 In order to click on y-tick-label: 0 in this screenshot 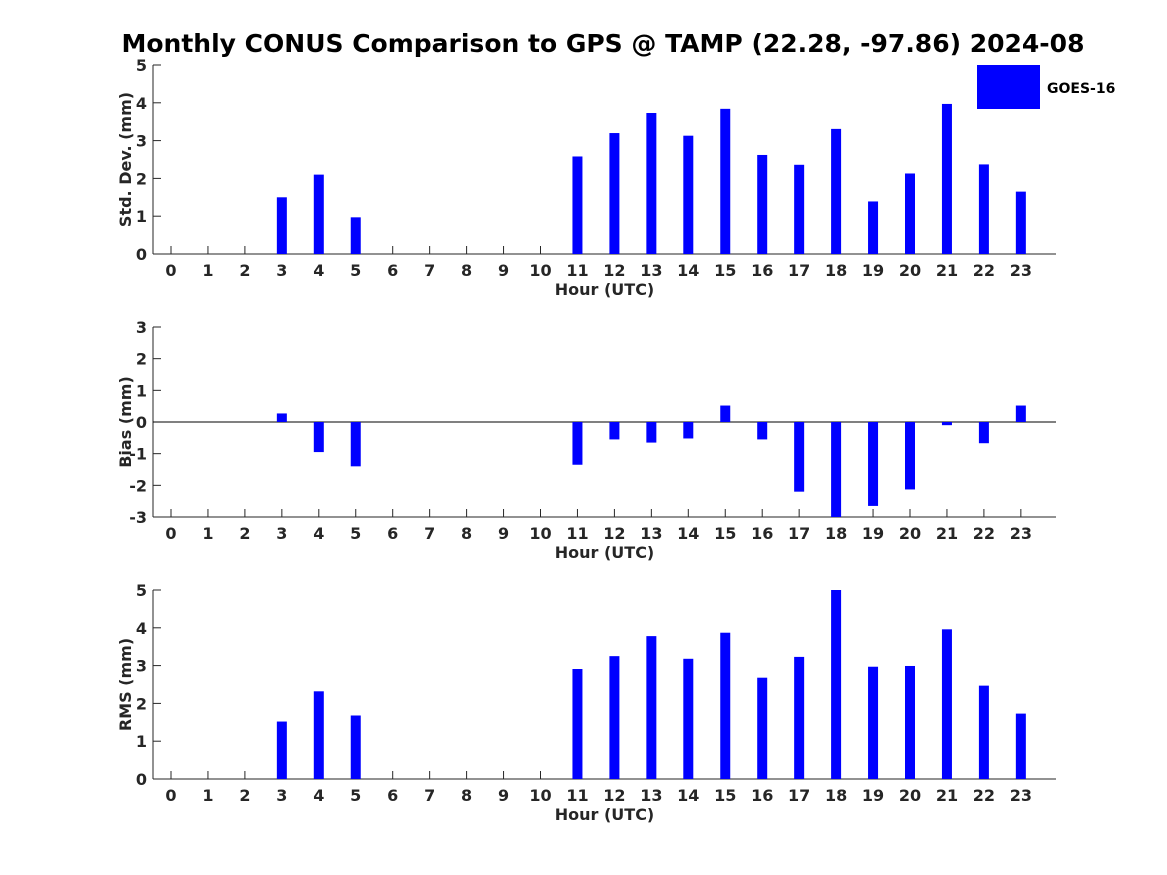, I will do `click(141, 422)`.